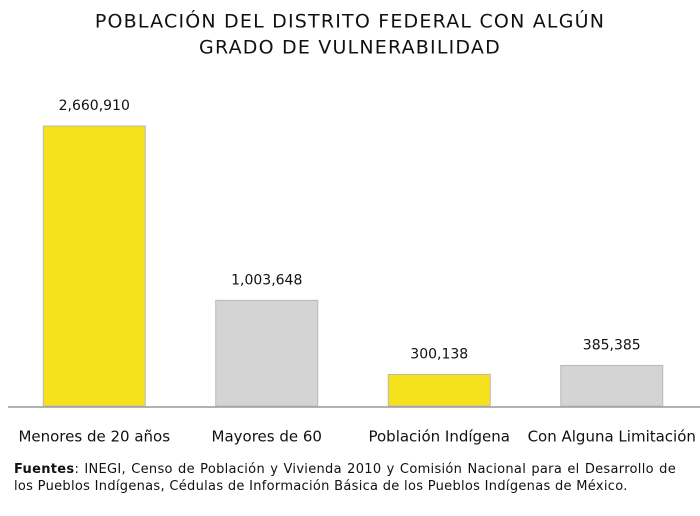 The width and height of the screenshot is (700, 516). Describe the element at coordinates (350, 48) in the screenshot. I see `chart-title: GRADO DE VULNERABILIDAD` at that location.